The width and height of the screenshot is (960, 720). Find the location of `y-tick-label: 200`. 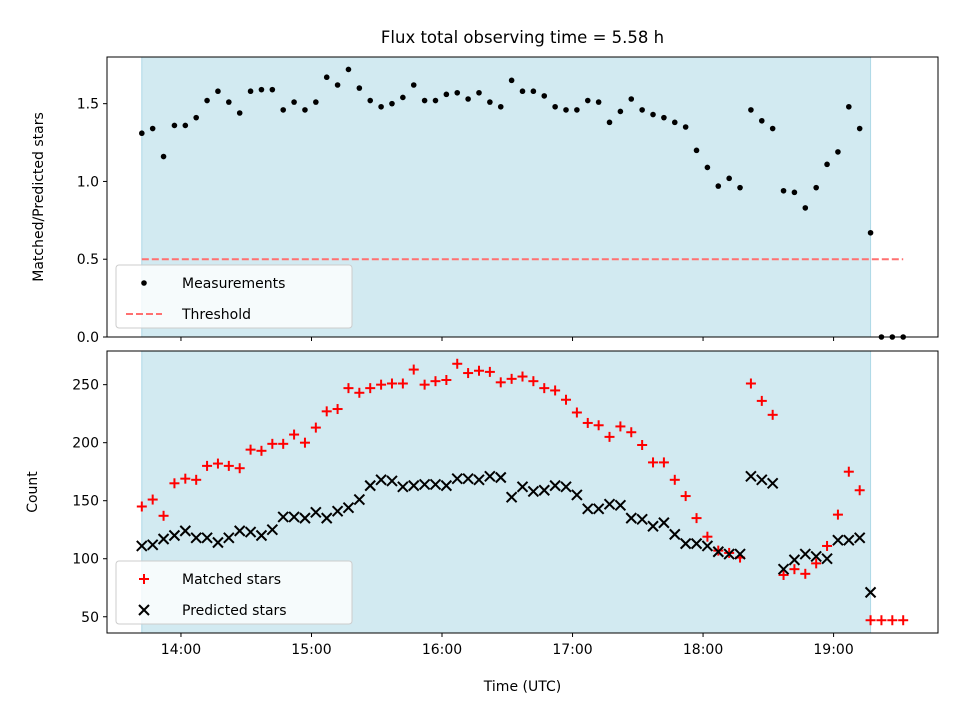

y-tick-label: 200 is located at coordinates (85, 444).